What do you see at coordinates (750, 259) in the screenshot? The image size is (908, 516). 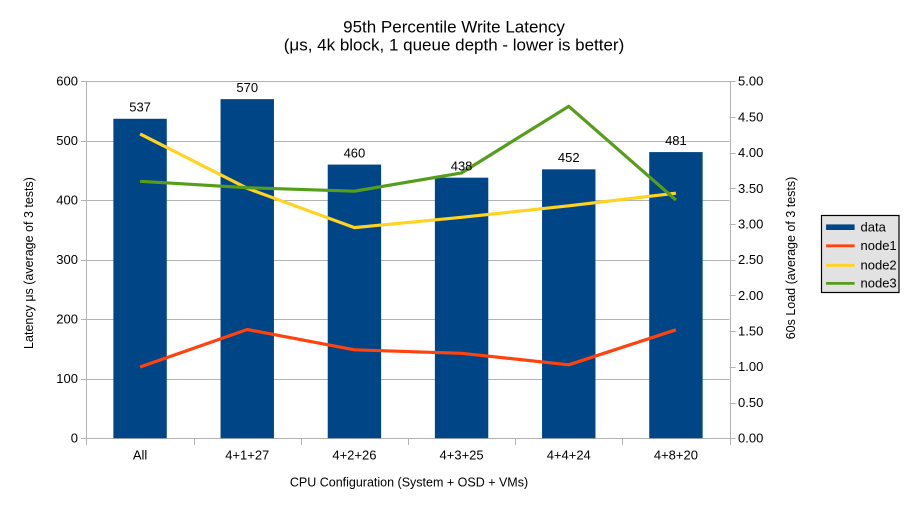 I see `svg-text: 2.50` at bounding box center [750, 259].